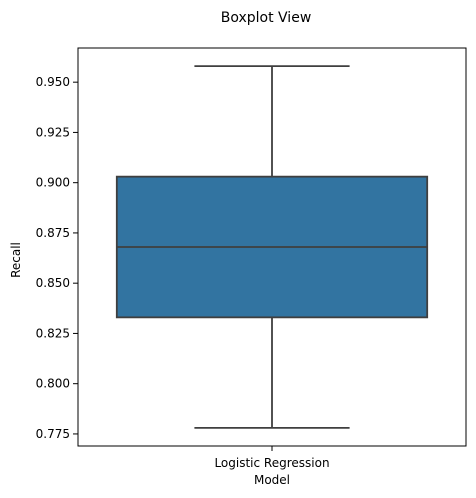  I want to click on y-tick-label: 0.900, so click(53, 183).